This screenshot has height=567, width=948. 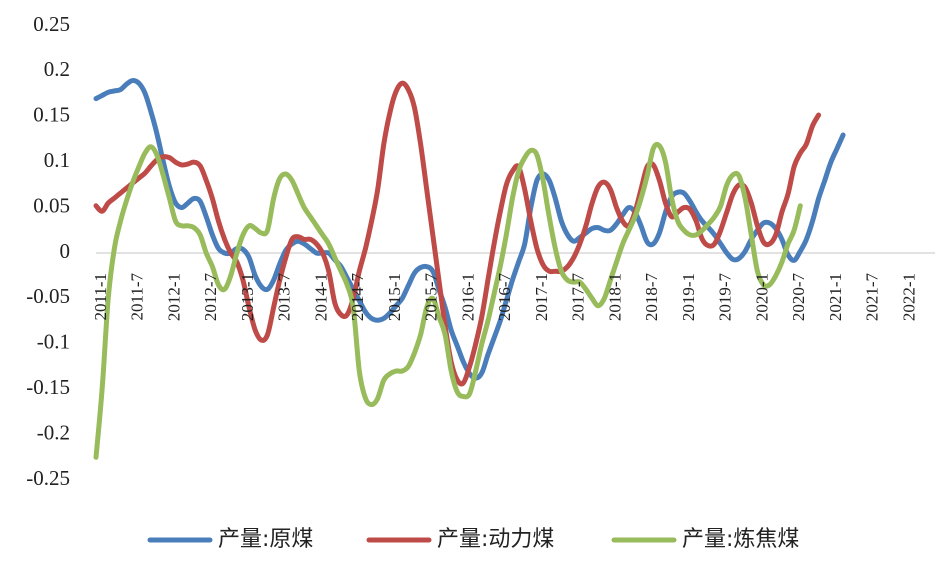 I want to click on x-tick-label: 2020-1, so click(x=761, y=297).